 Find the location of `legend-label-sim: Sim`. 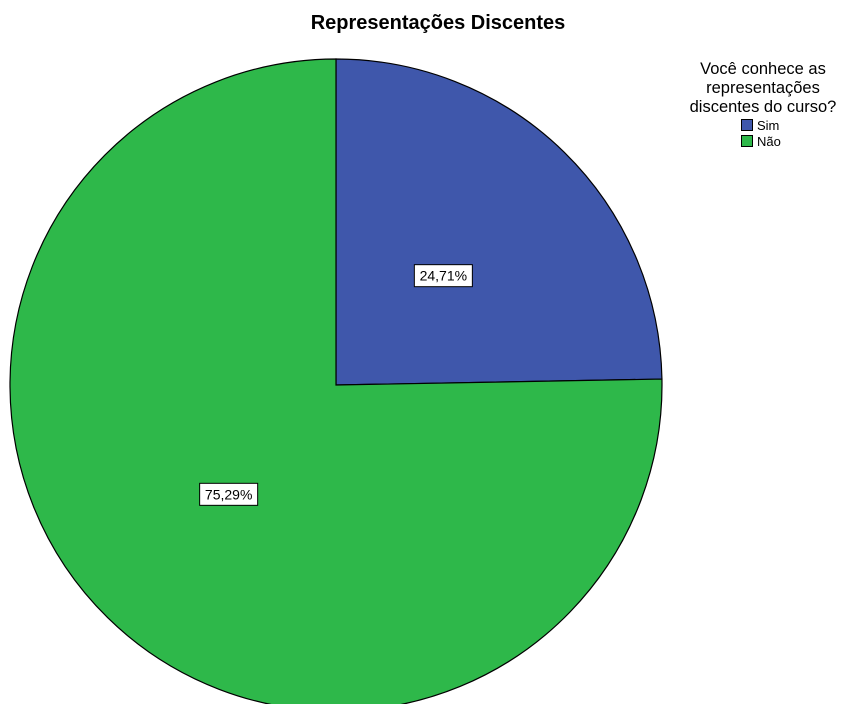

legend-label-sim: Sim is located at coordinates (768, 125).